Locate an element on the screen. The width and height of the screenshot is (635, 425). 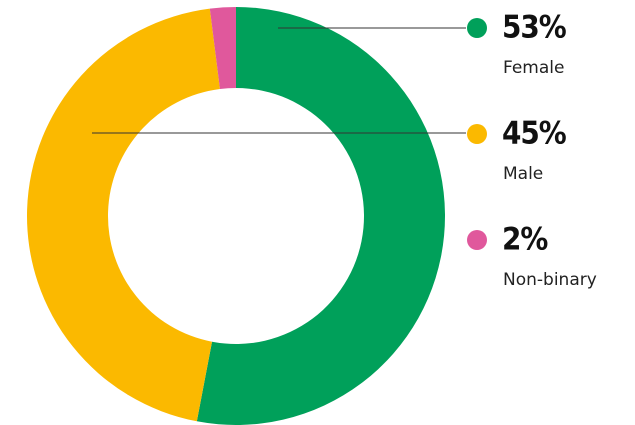
value-label: 2% is located at coordinates (525, 240).